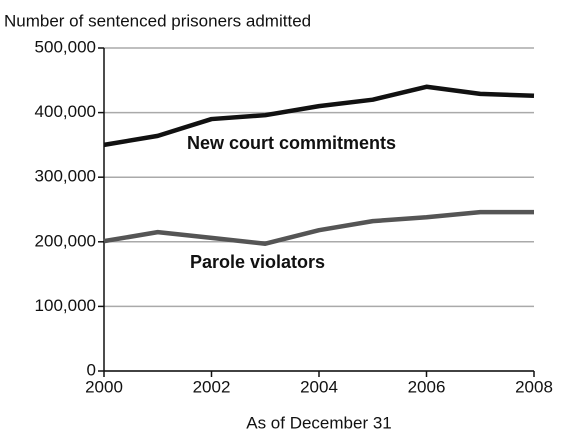 The height and width of the screenshot is (435, 561). What do you see at coordinates (65, 240) in the screenshot?
I see `y-tick-label: 200,000` at bounding box center [65, 240].